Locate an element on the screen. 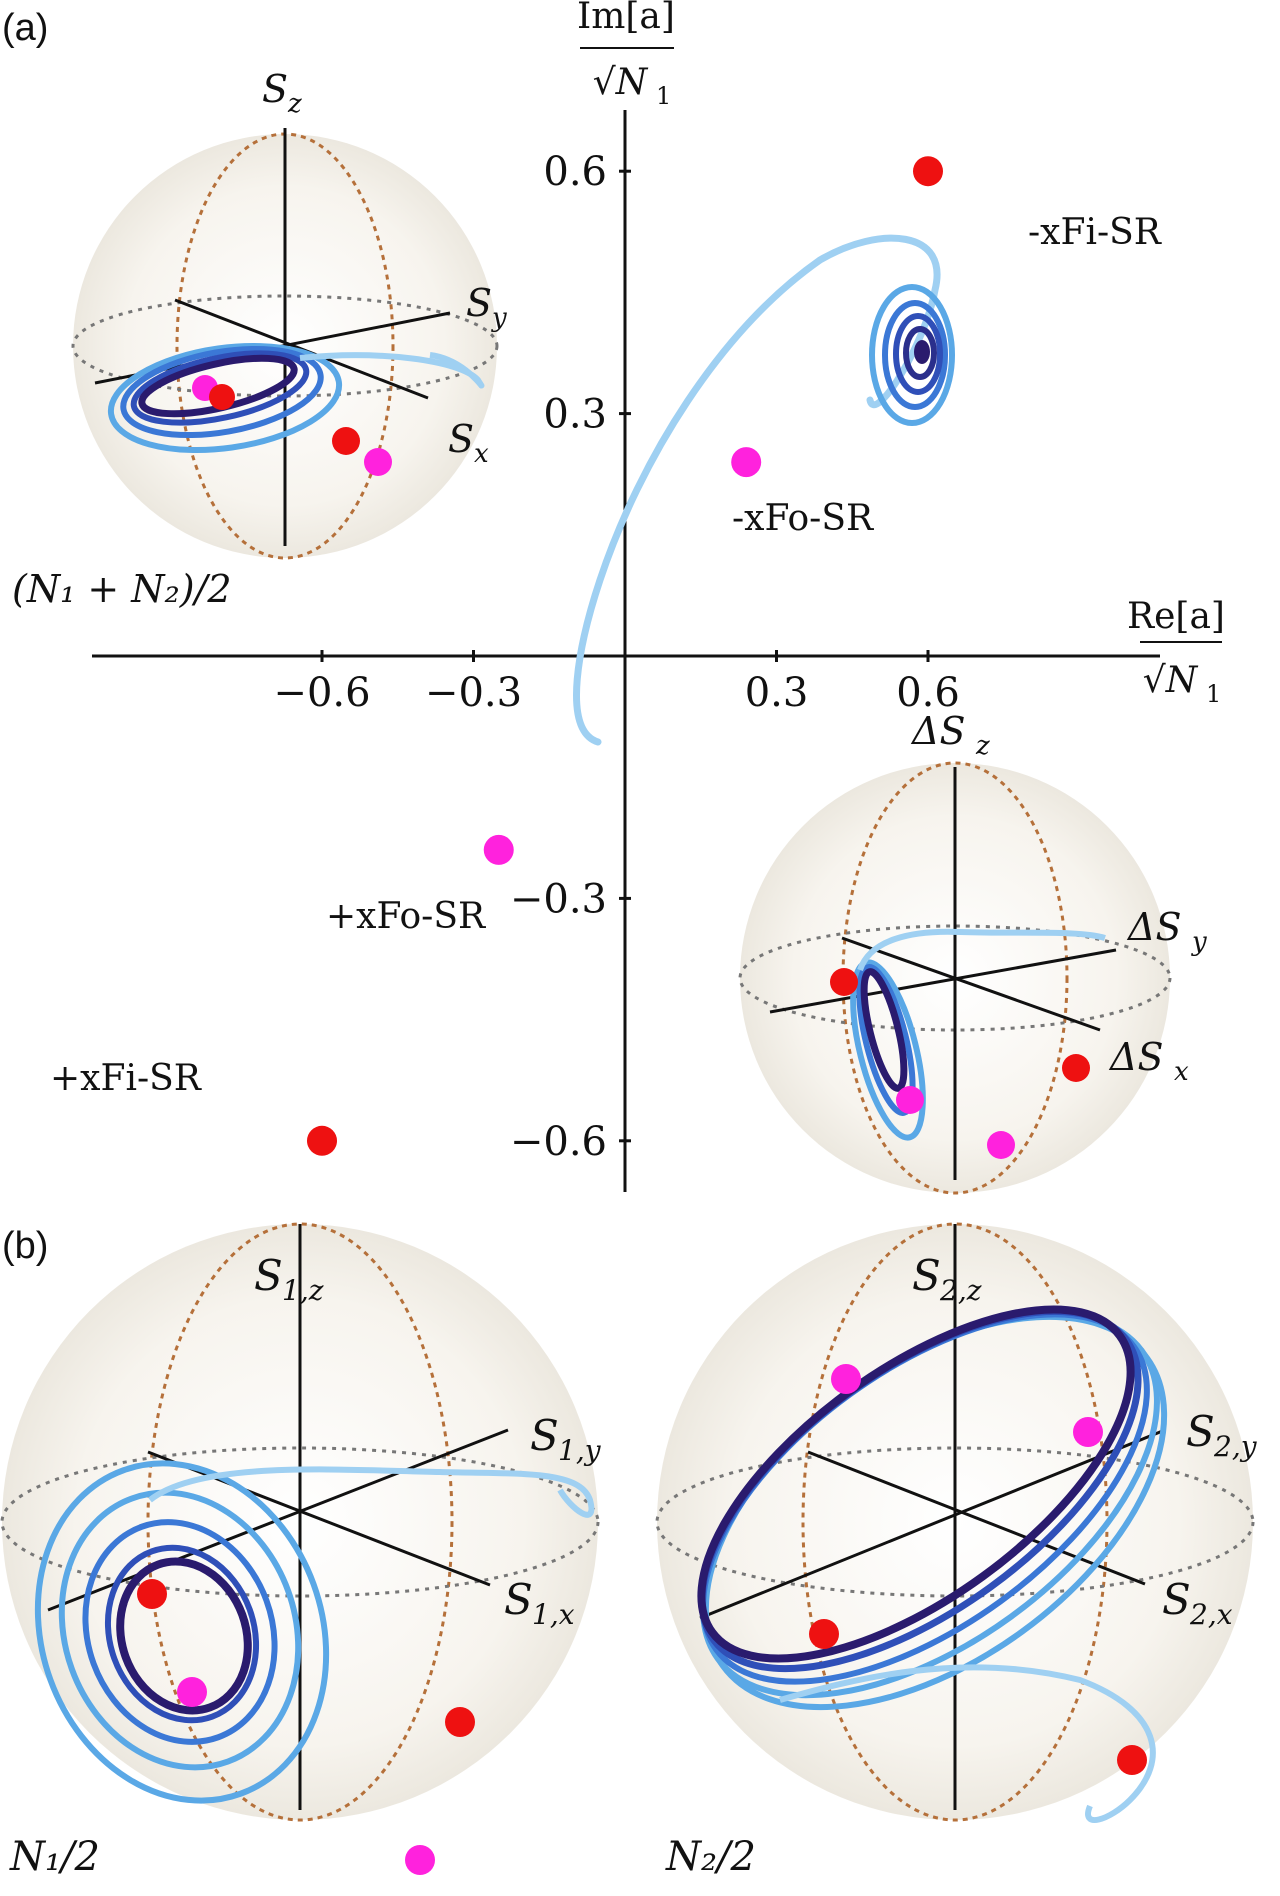 This screenshot has height=1896, width=1280. s1-x-label: S is located at coordinates (518, 1599).